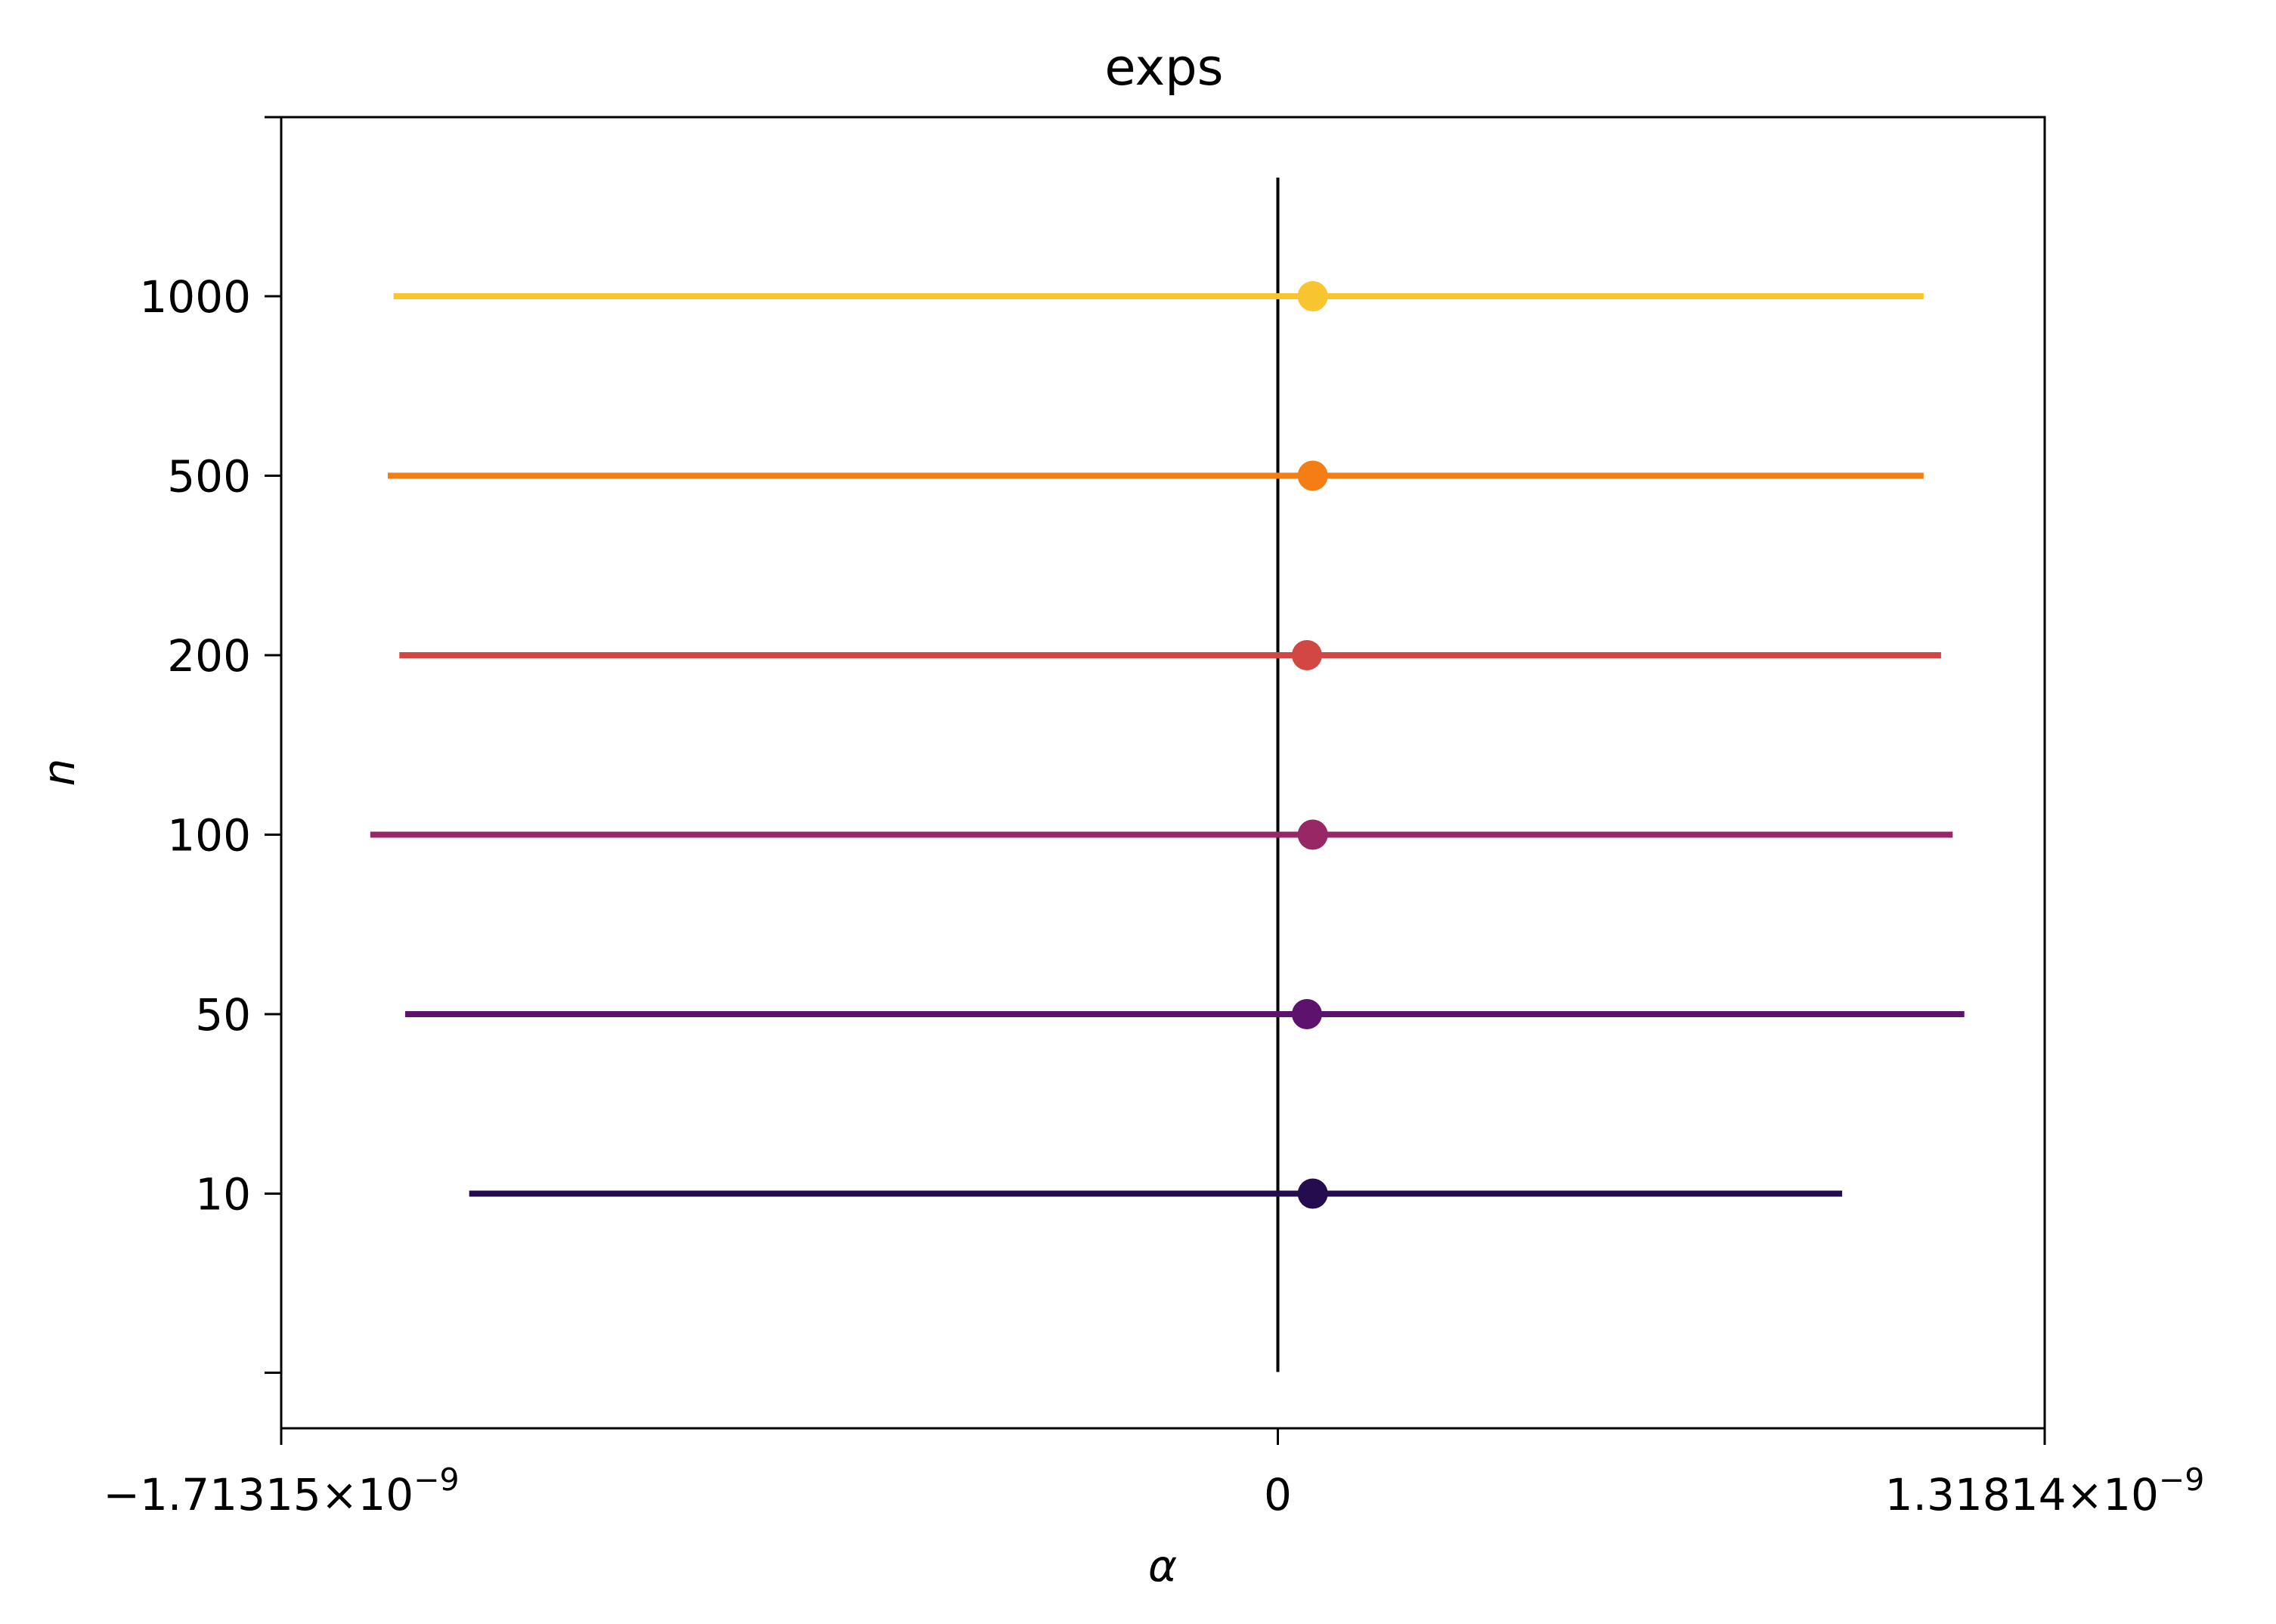  I want to click on y-tick-label: 10, so click(223, 1194).